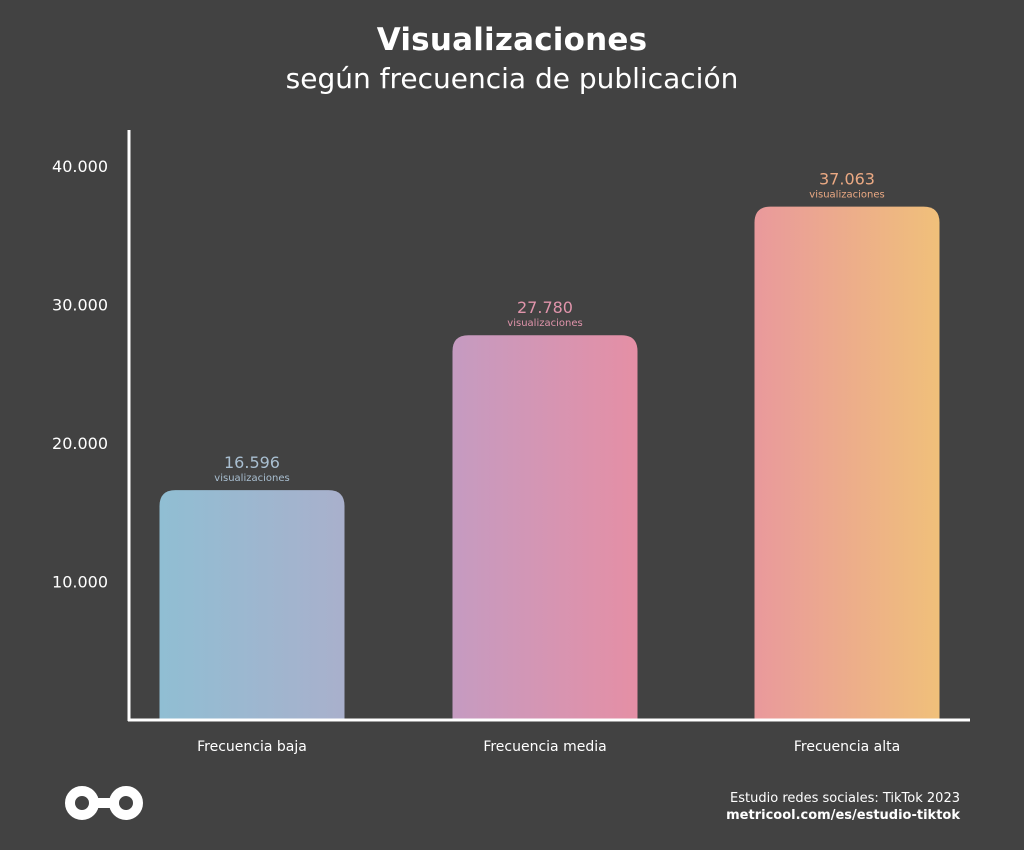 The height and width of the screenshot is (850, 1024). What do you see at coordinates (252, 462) in the screenshot?
I see `bar-value-label: 16.596` at bounding box center [252, 462].